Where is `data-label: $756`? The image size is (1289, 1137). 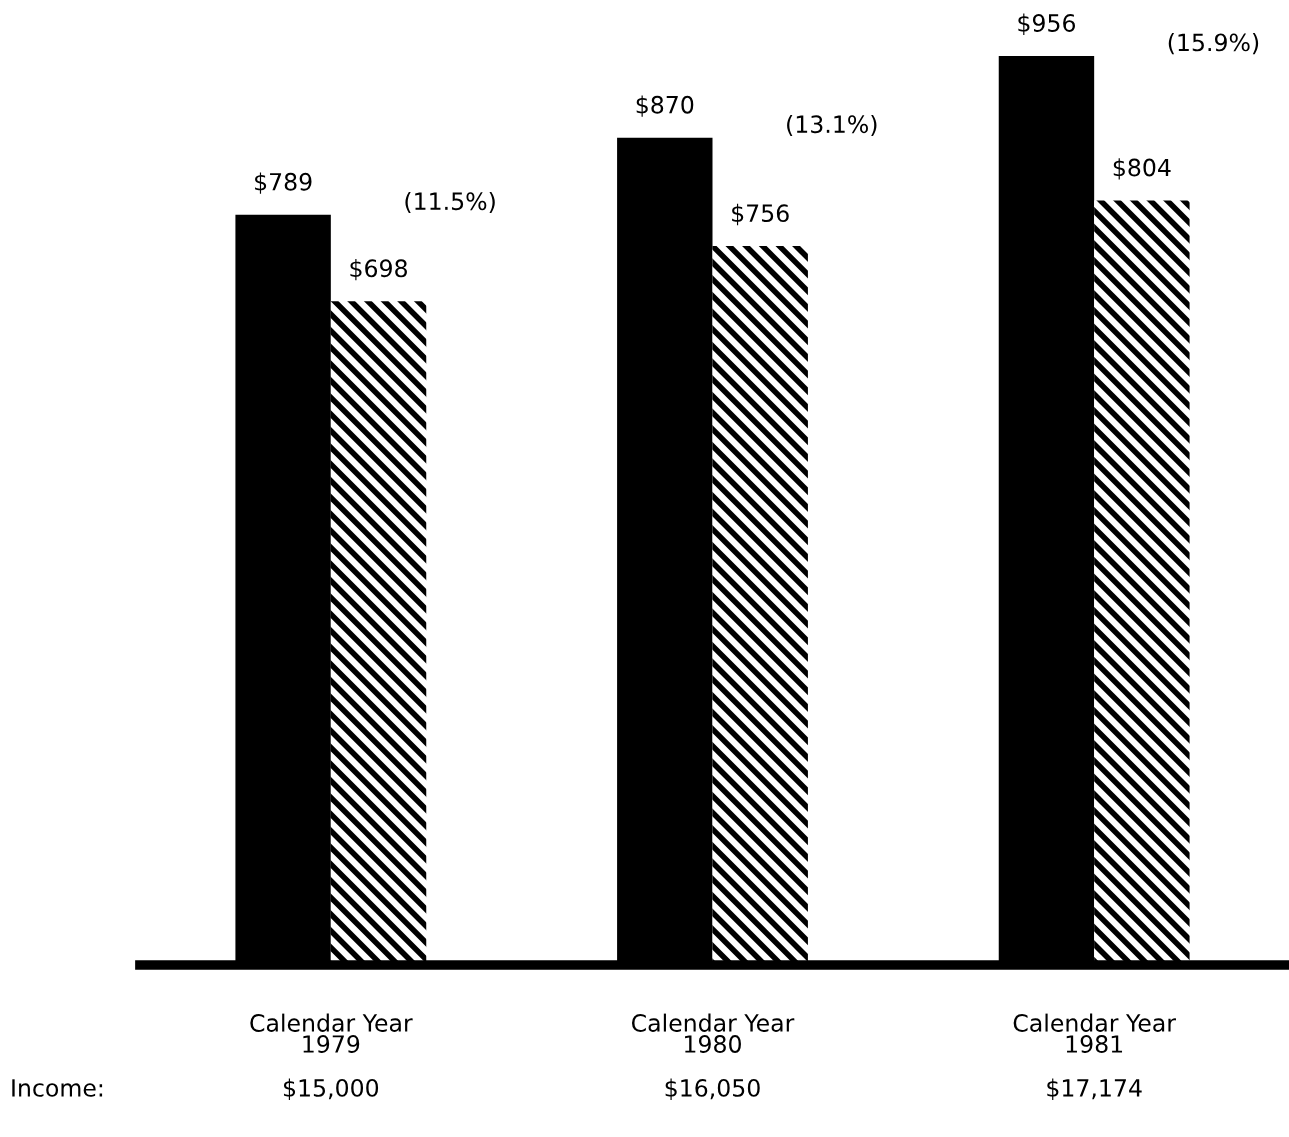
data-label: $756 is located at coordinates (760, 214).